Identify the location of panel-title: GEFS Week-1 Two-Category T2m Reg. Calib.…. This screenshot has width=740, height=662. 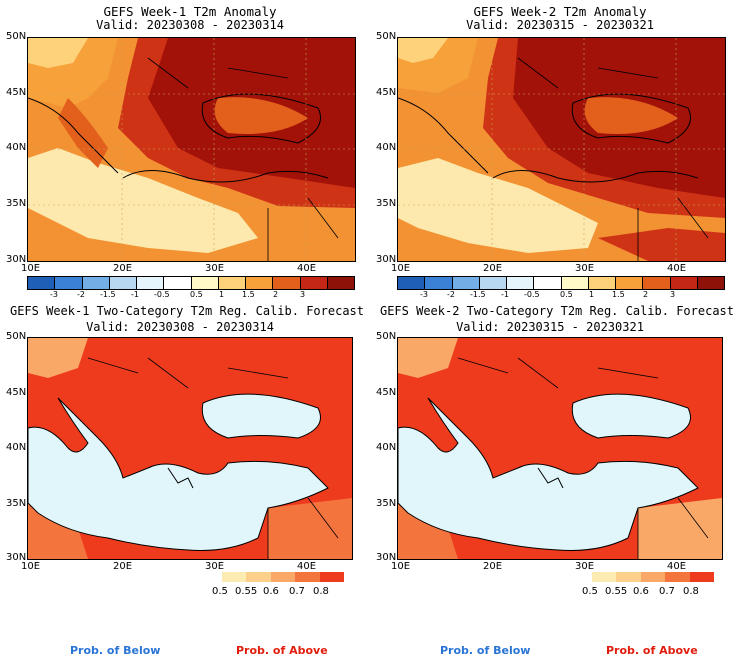
(186, 311).